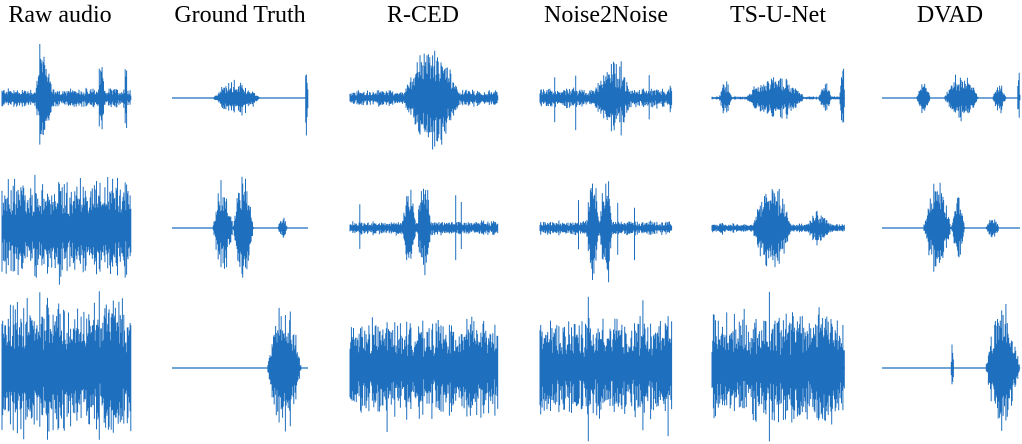  I want to click on waveform-r1-c5, so click(778, 95).